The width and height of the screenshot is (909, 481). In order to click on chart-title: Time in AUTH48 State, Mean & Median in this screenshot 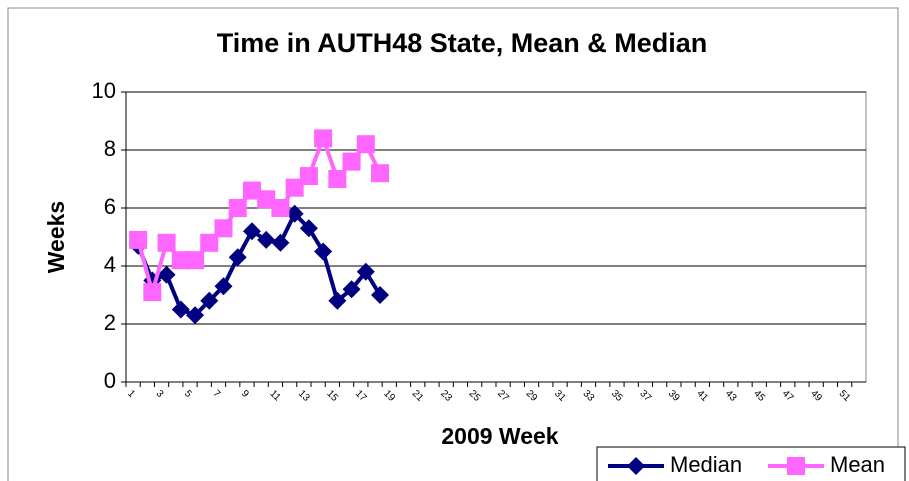, I will do `click(462, 43)`.